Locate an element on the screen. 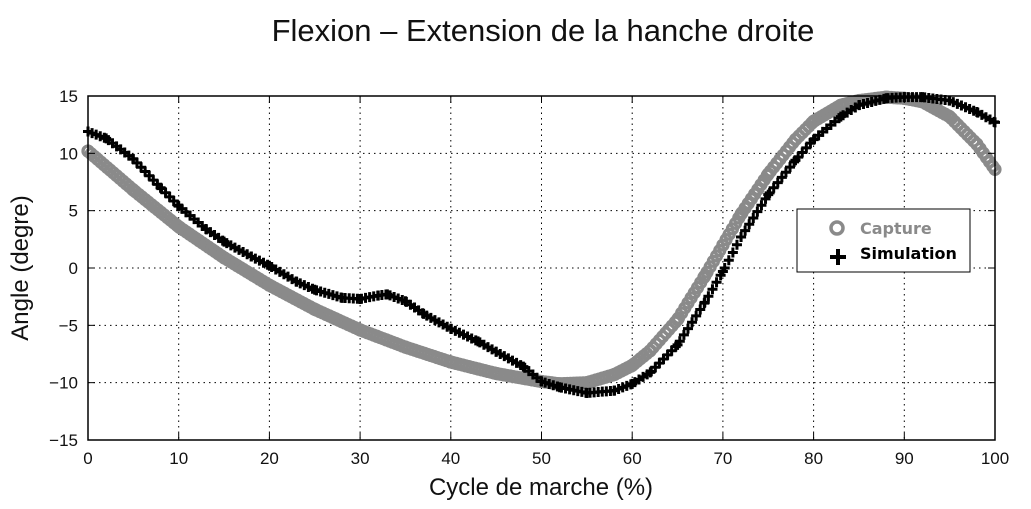 This screenshot has width=1031, height=509. x-tick-label: 60 is located at coordinates (632, 458).